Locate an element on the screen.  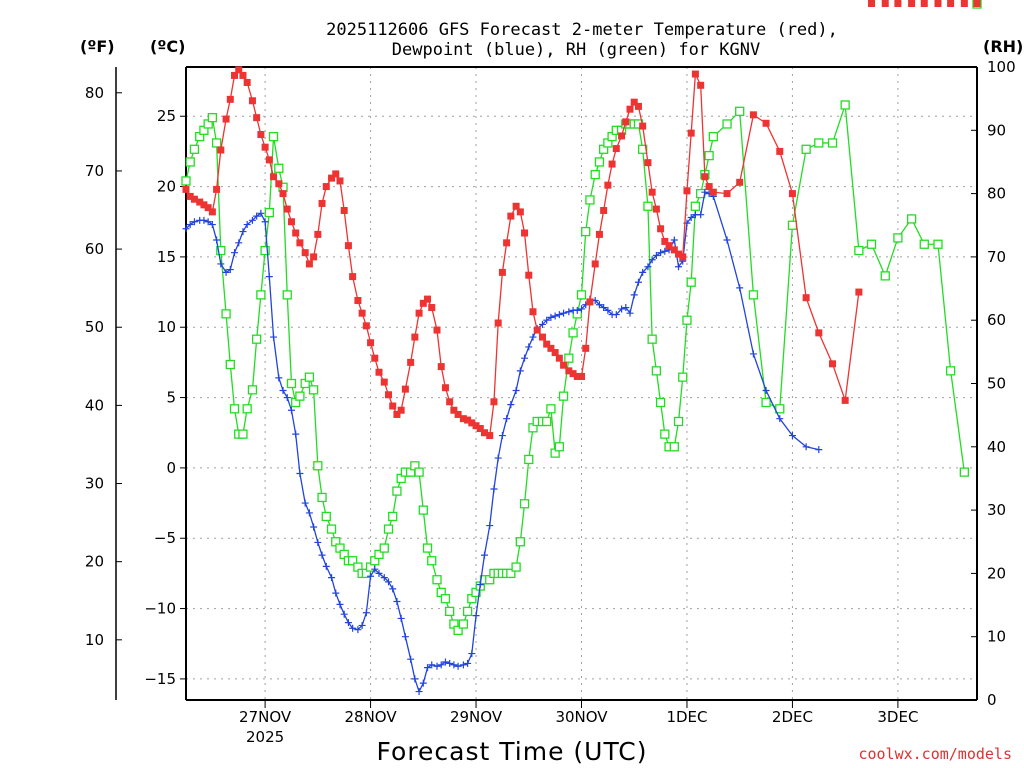
rh-tick-label-9: 10 is located at coordinates (996, 637).